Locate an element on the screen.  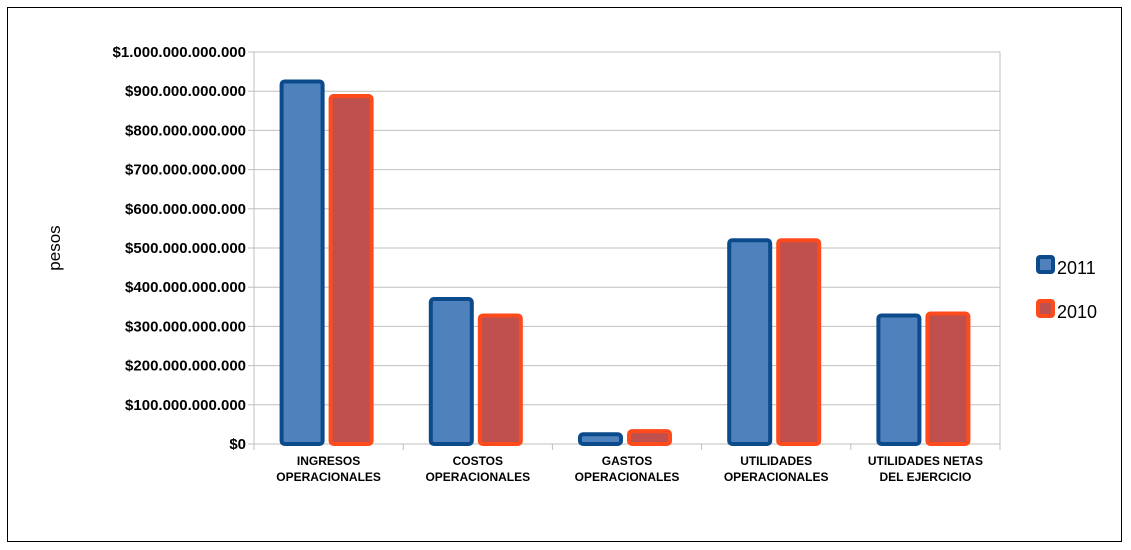
y-tick-label: $100.000.000.000 is located at coordinates (185, 405).